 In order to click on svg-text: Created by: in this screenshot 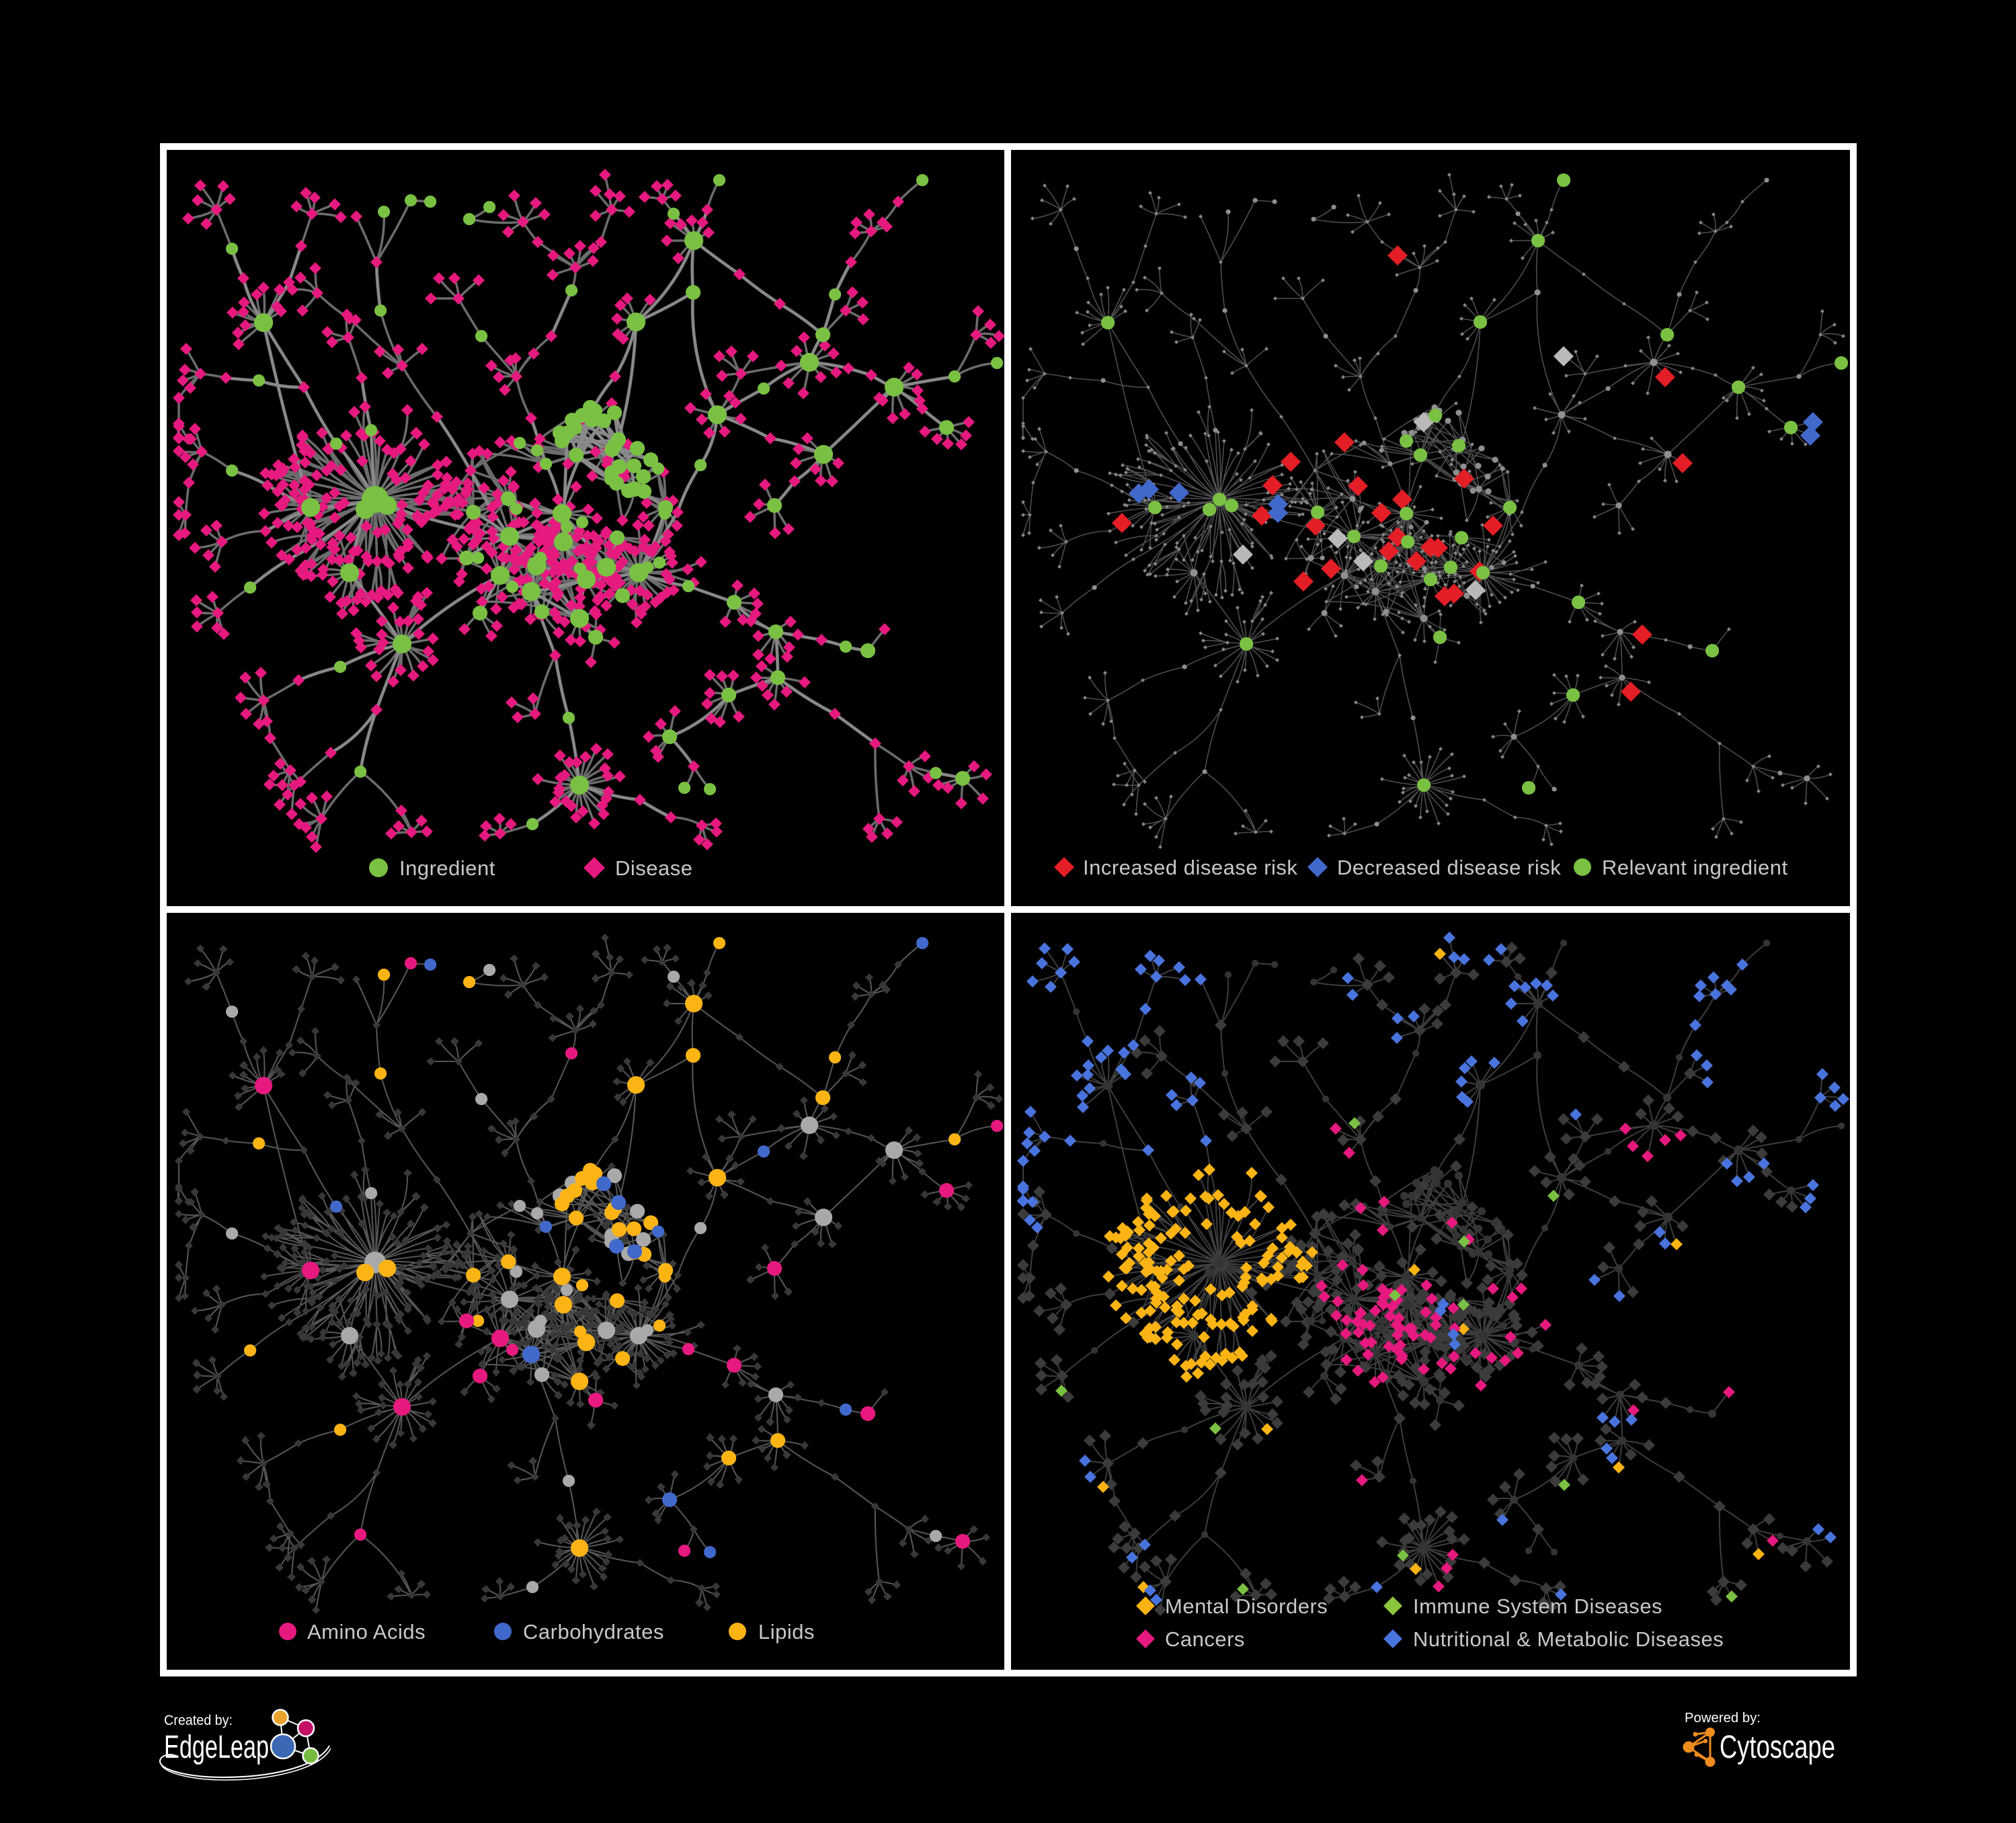, I will do `click(198, 1720)`.